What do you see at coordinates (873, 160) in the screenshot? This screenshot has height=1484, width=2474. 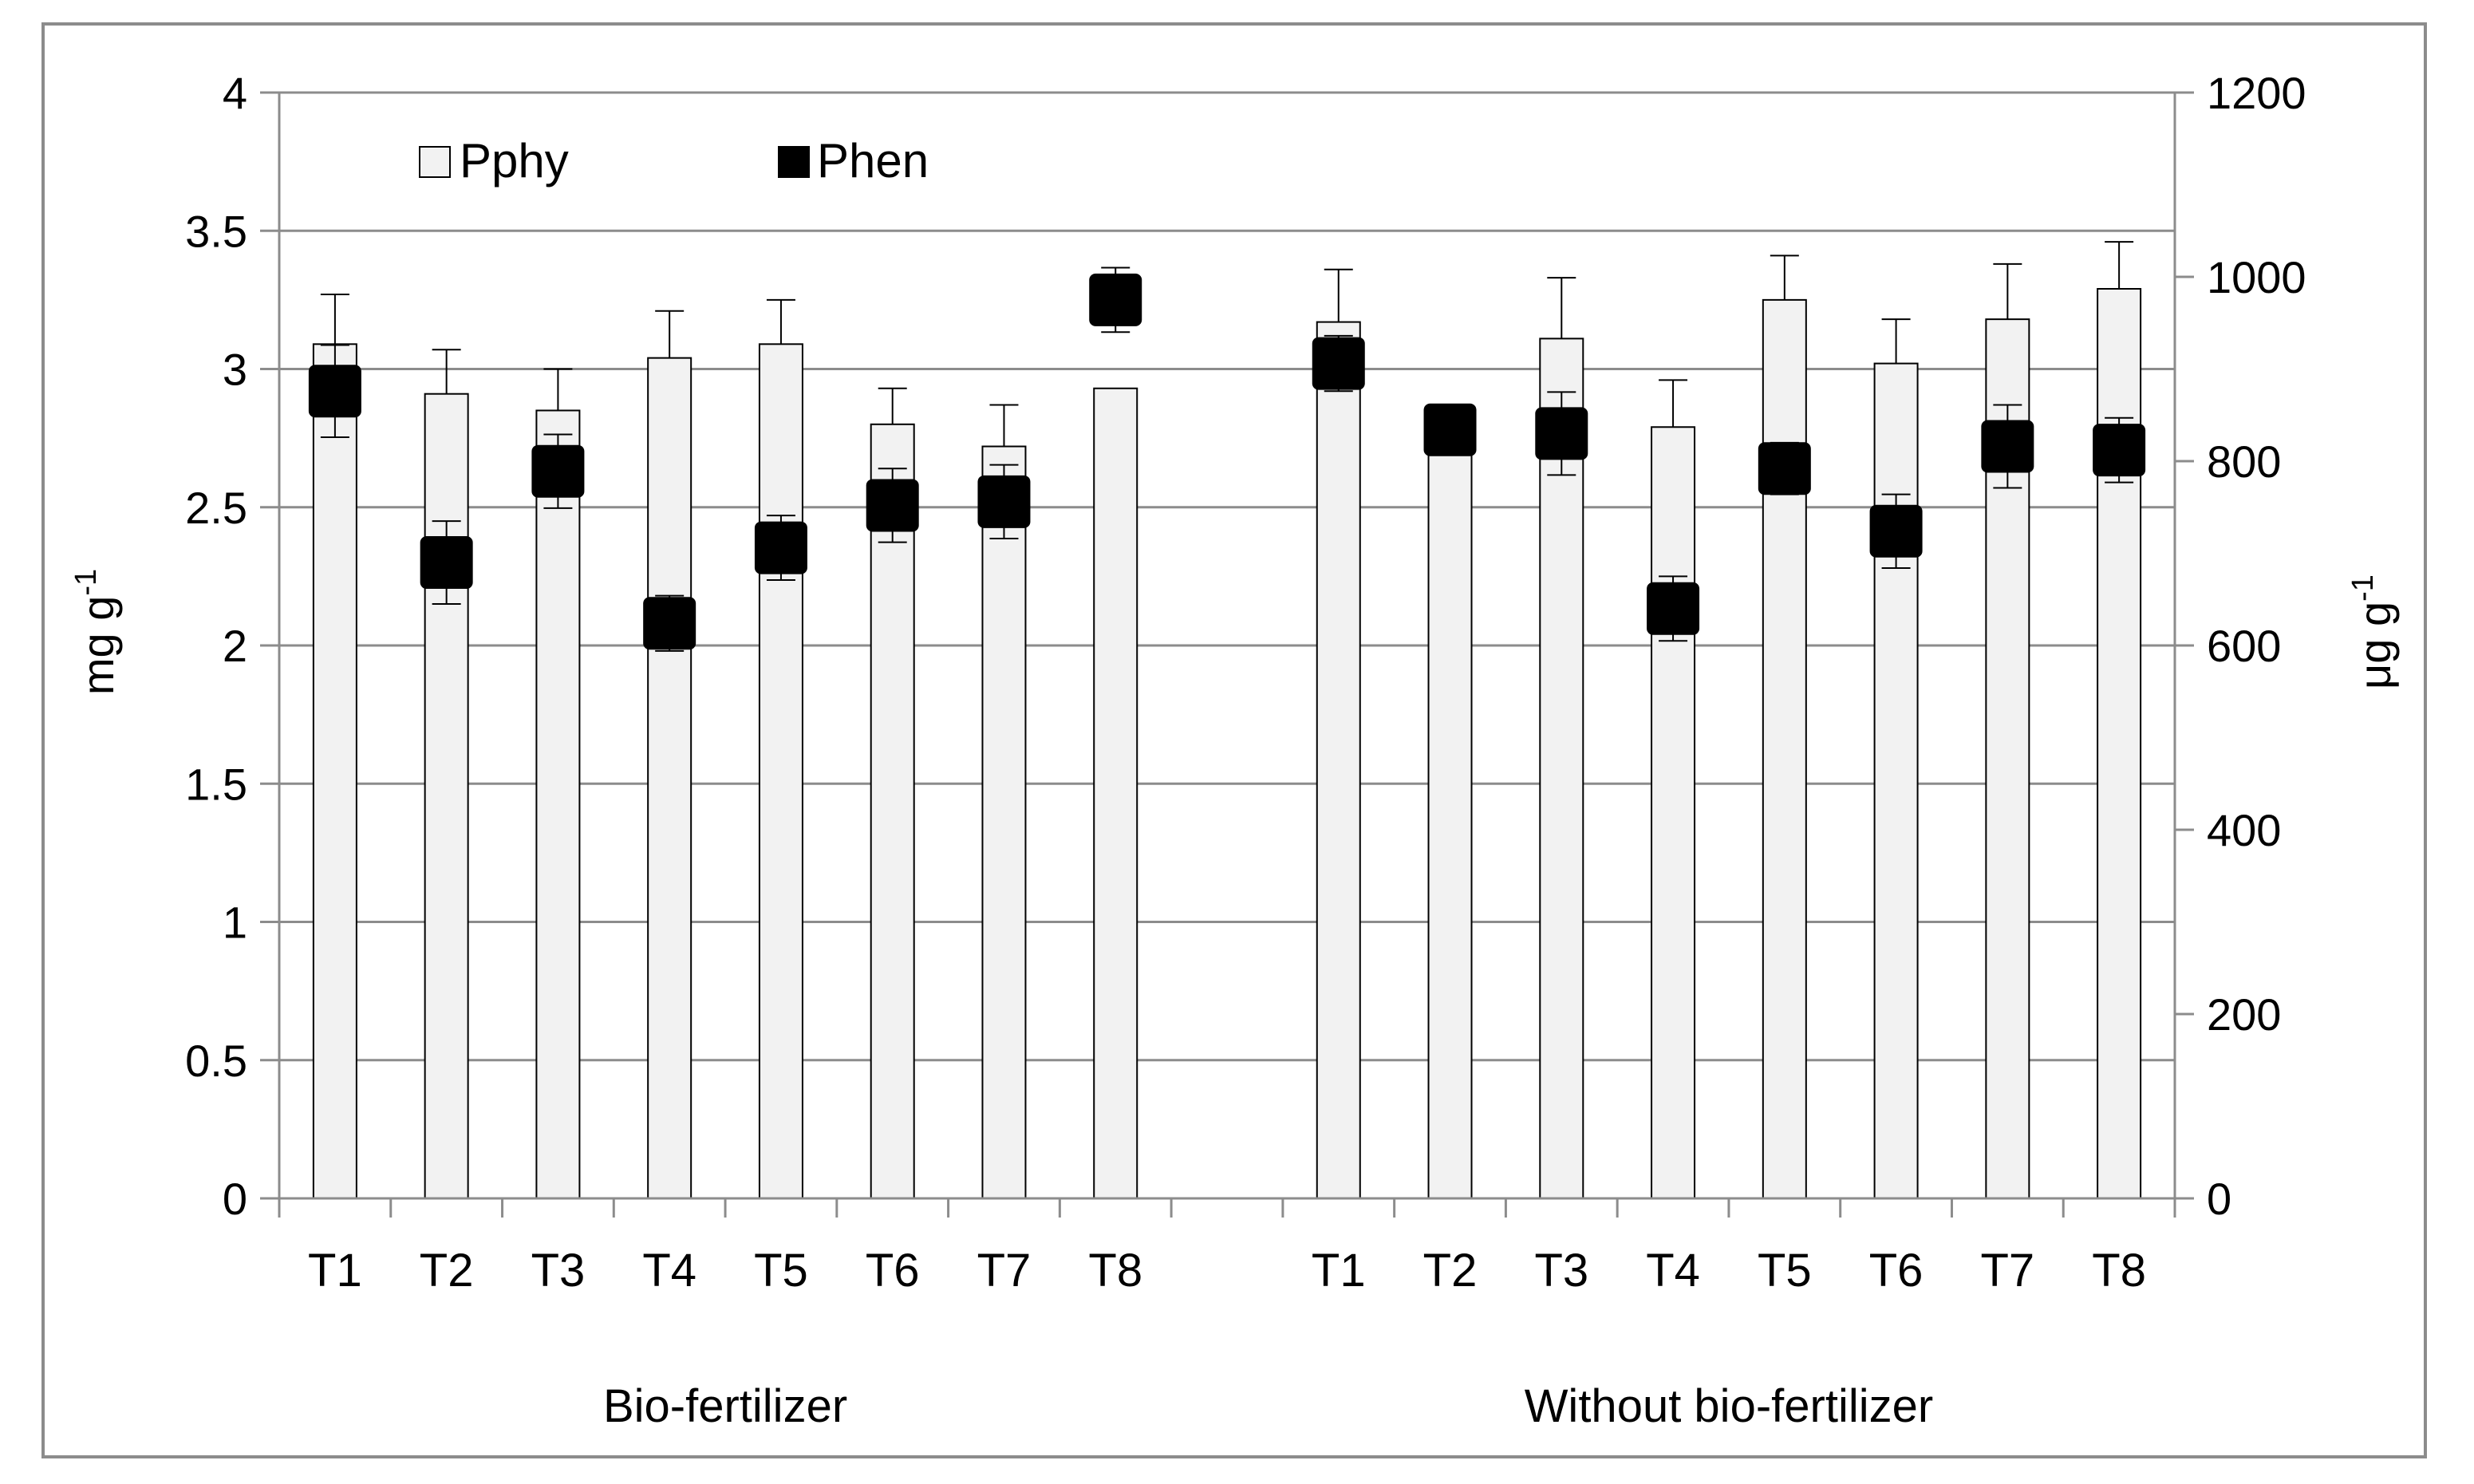 I see `legend-label-phen: Phen` at bounding box center [873, 160].